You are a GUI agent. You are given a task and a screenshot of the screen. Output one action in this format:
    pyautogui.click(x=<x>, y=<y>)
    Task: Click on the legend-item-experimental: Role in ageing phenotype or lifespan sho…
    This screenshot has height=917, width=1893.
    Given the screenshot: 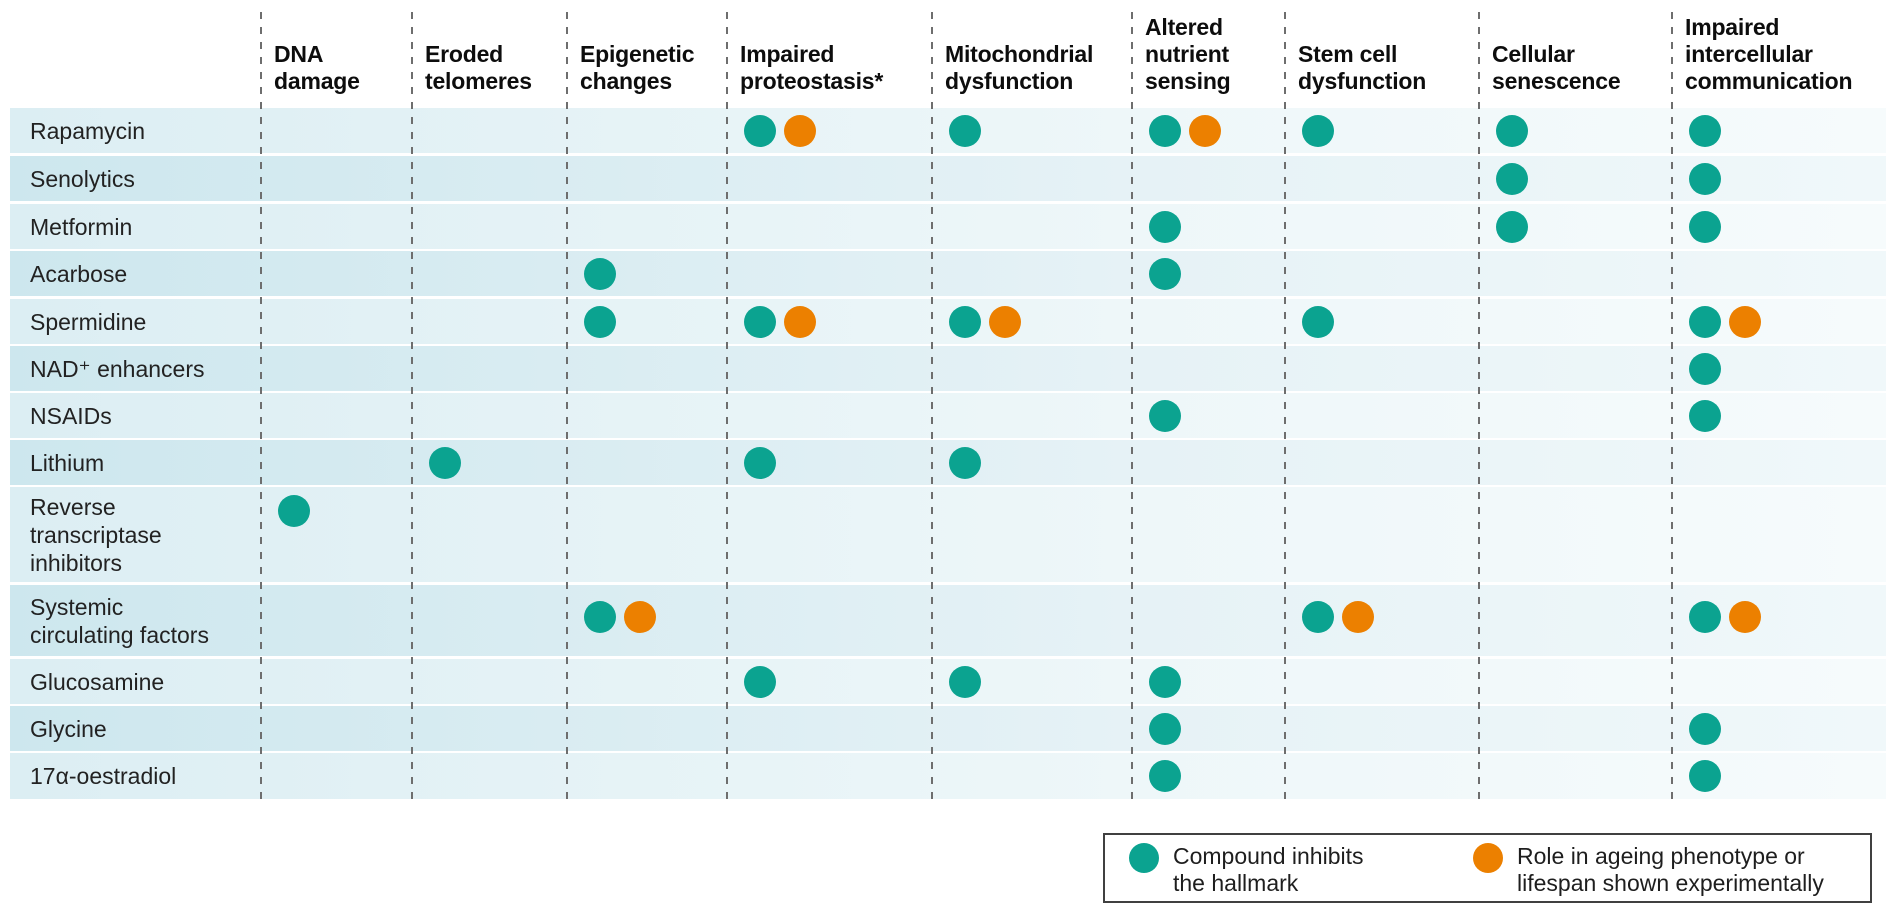 What is the action you would take?
    pyautogui.click(x=1648, y=870)
    